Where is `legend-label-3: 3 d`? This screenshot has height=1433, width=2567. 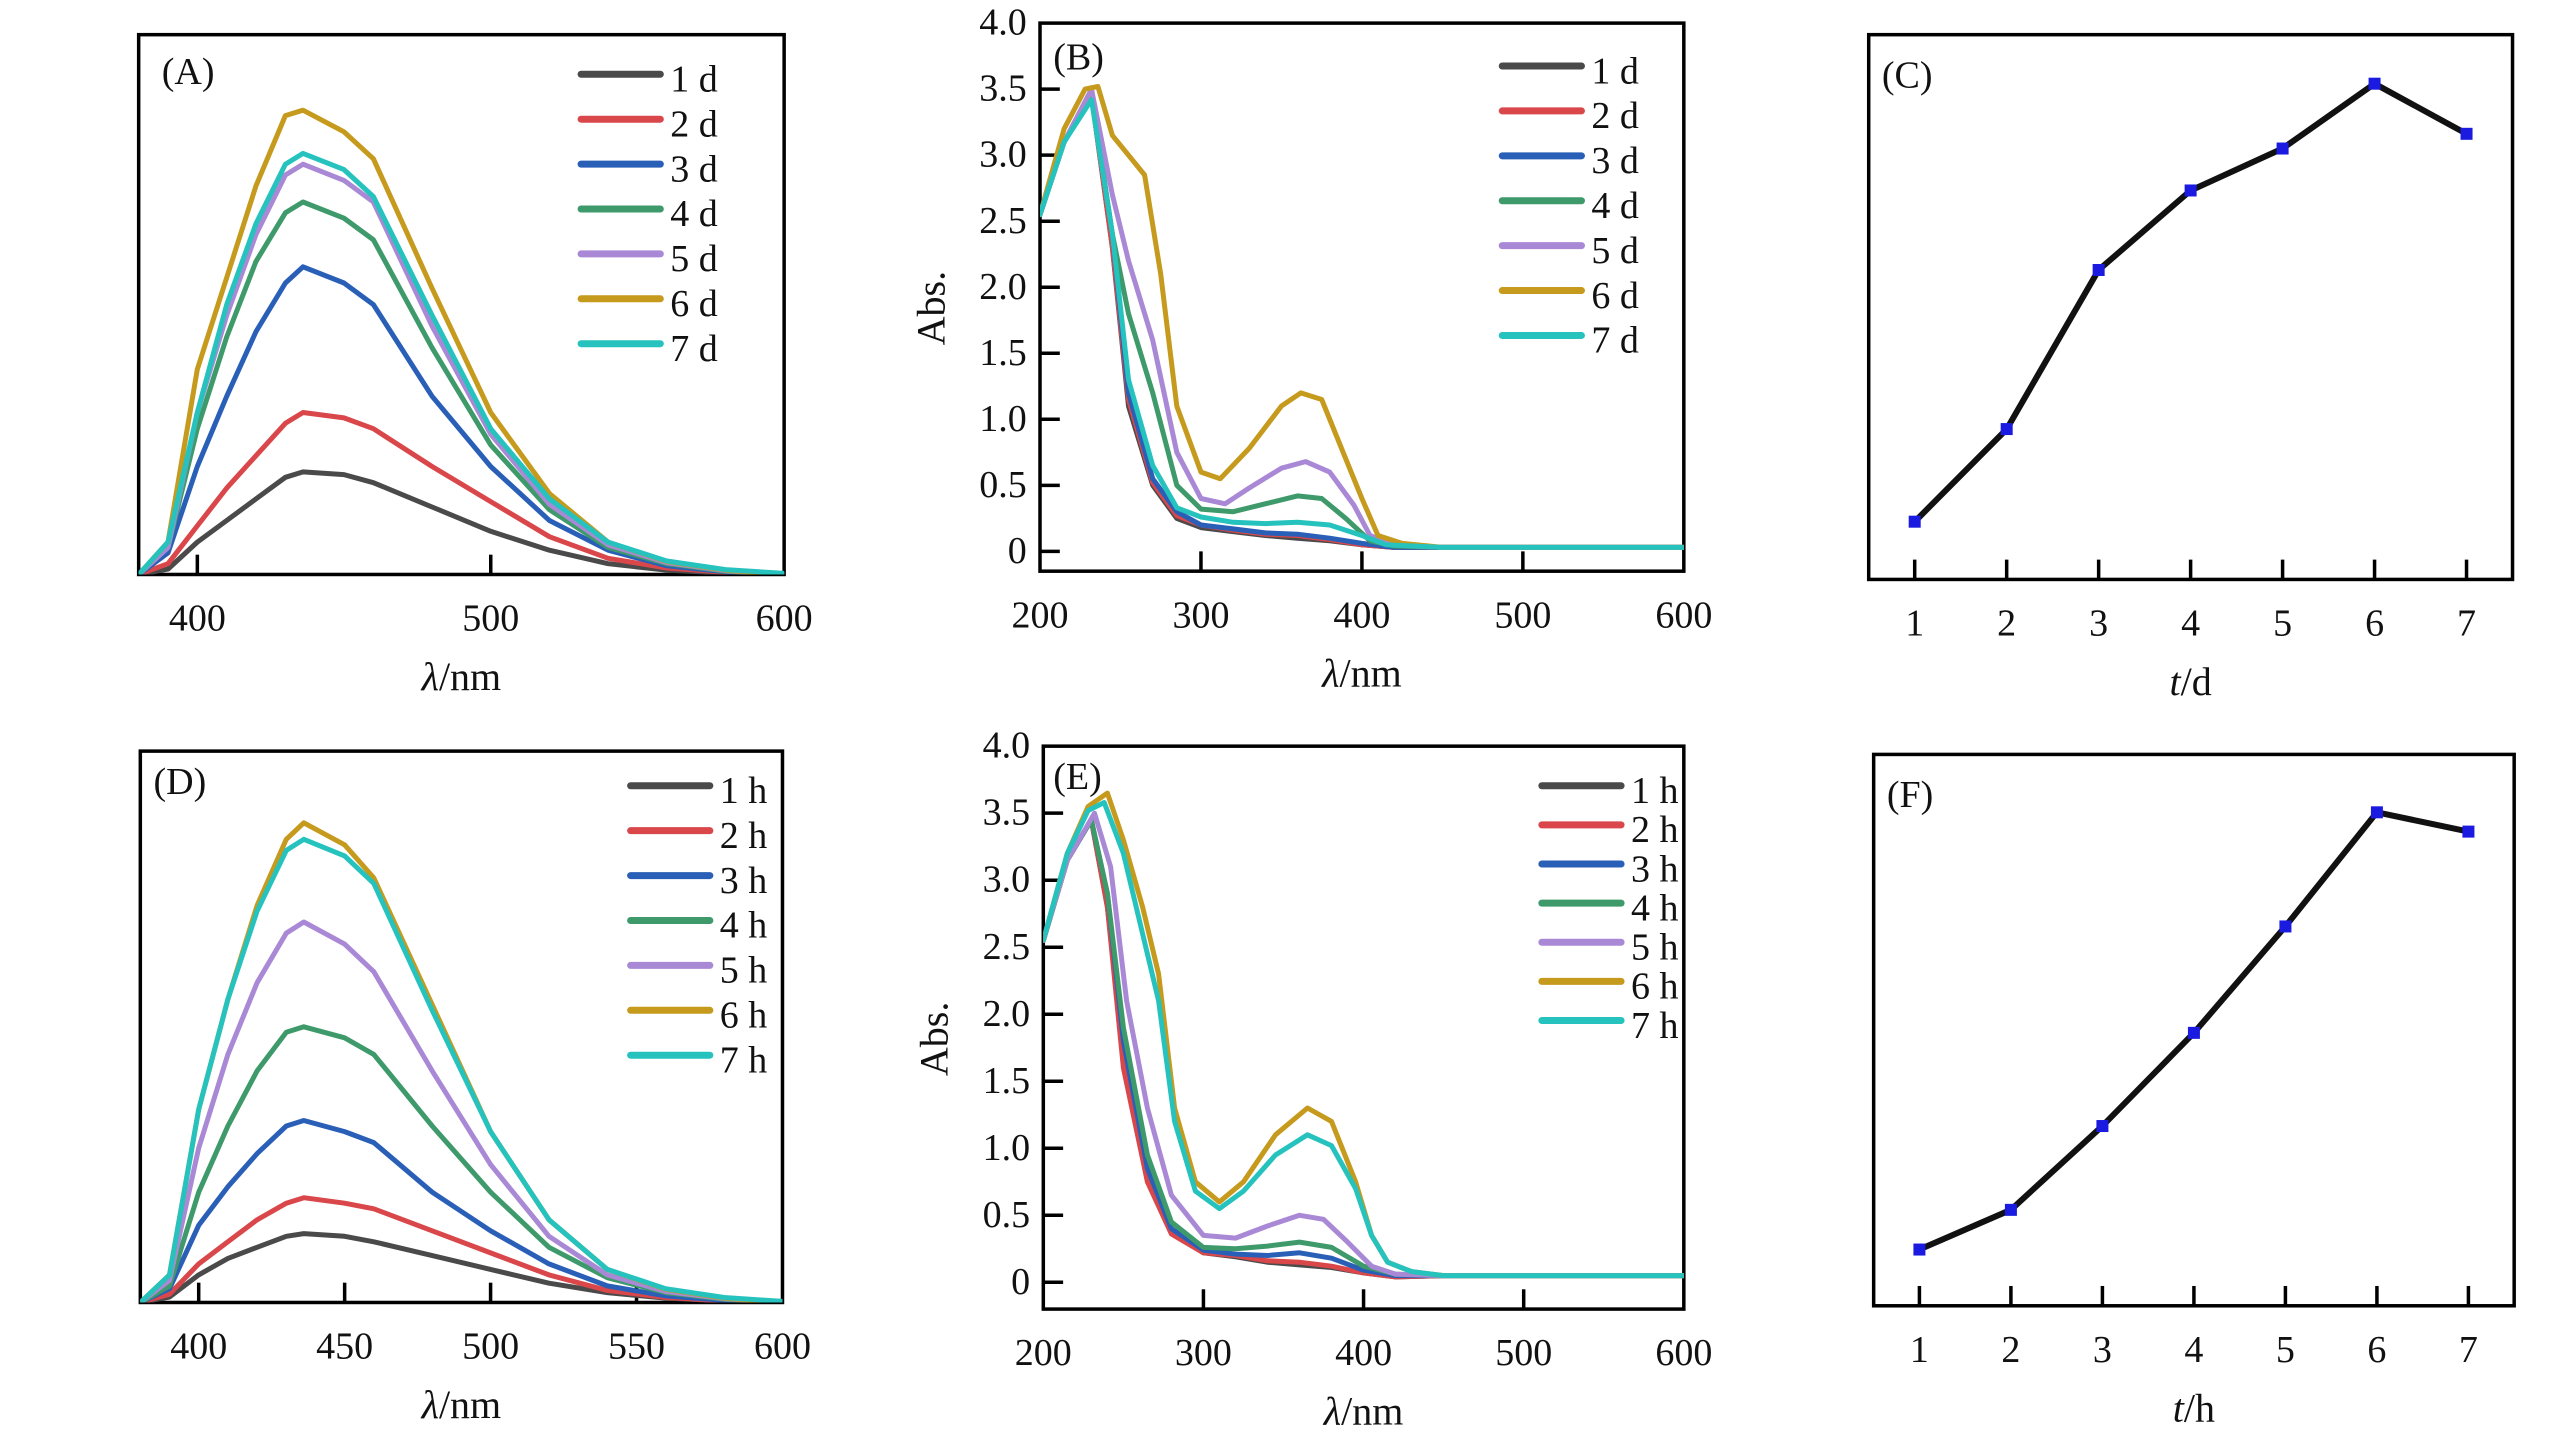 legend-label-3: 3 d is located at coordinates (694, 169).